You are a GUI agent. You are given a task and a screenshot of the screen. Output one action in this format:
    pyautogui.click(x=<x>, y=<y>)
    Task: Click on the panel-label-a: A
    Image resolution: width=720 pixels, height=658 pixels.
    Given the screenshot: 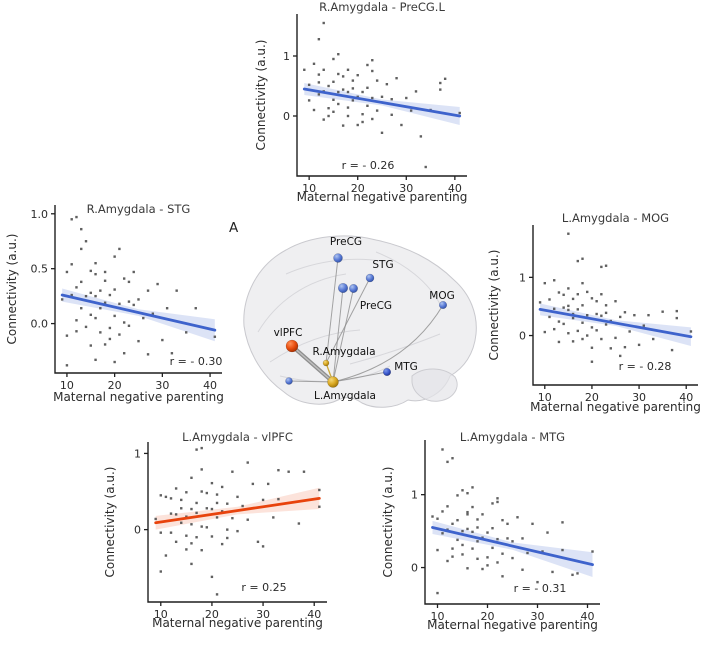 What is the action you would take?
    pyautogui.click(x=234, y=228)
    